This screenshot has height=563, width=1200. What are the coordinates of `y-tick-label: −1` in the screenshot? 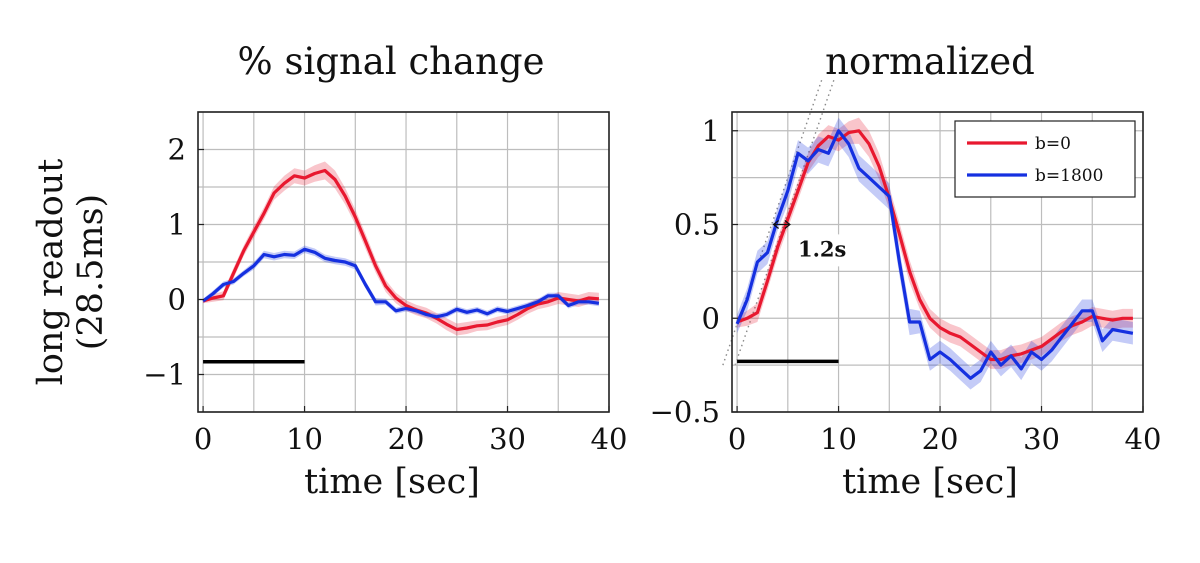 It's located at (164, 375).